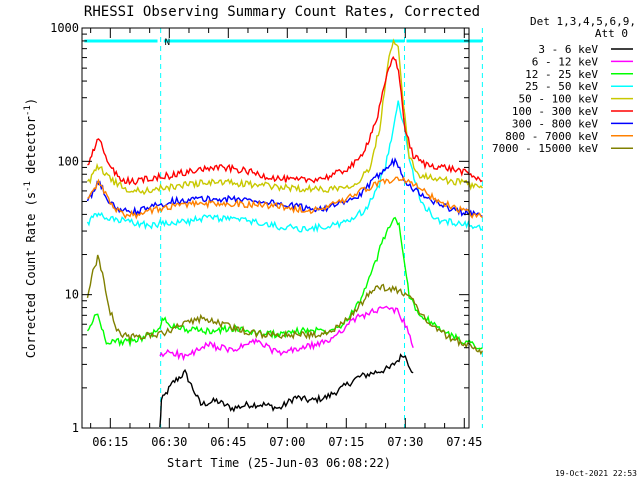 This screenshot has width=640, height=480. What do you see at coordinates (64, 228) in the screenshot?
I see `y-tick-labels: 1 10 100 1000` at bounding box center [64, 228].